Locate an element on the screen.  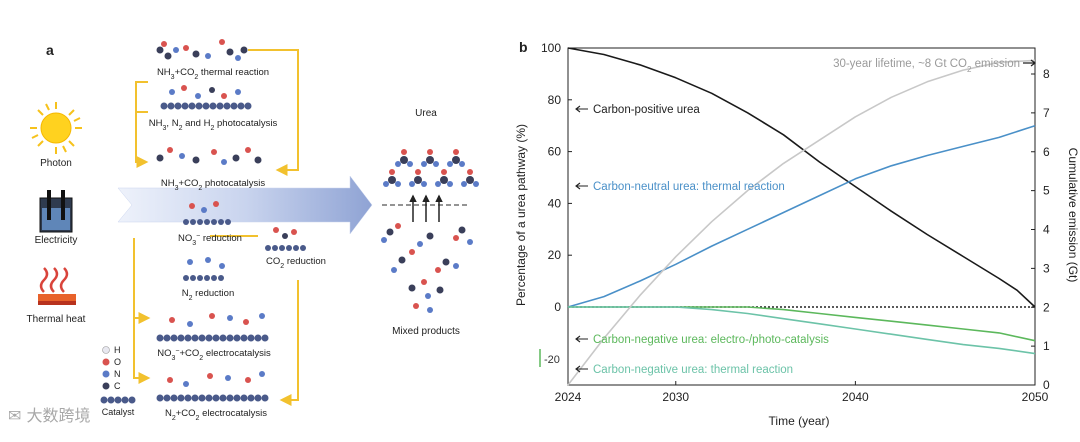
photon-label: Photon is located at coordinates (56, 163).